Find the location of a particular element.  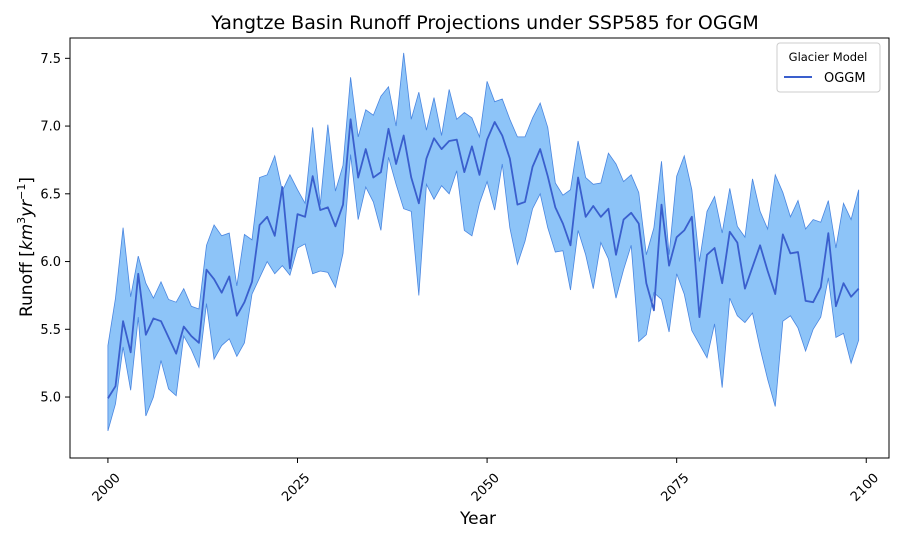

y-tick-label: 6.5 is located at coordinates (50, 194).